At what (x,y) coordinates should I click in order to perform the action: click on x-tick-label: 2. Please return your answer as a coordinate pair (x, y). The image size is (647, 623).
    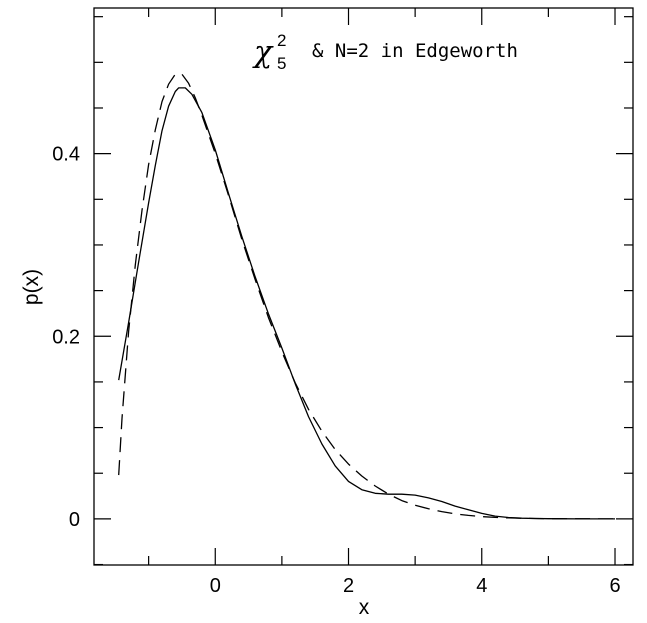
    Looking at the image, I should click on (348, 586).